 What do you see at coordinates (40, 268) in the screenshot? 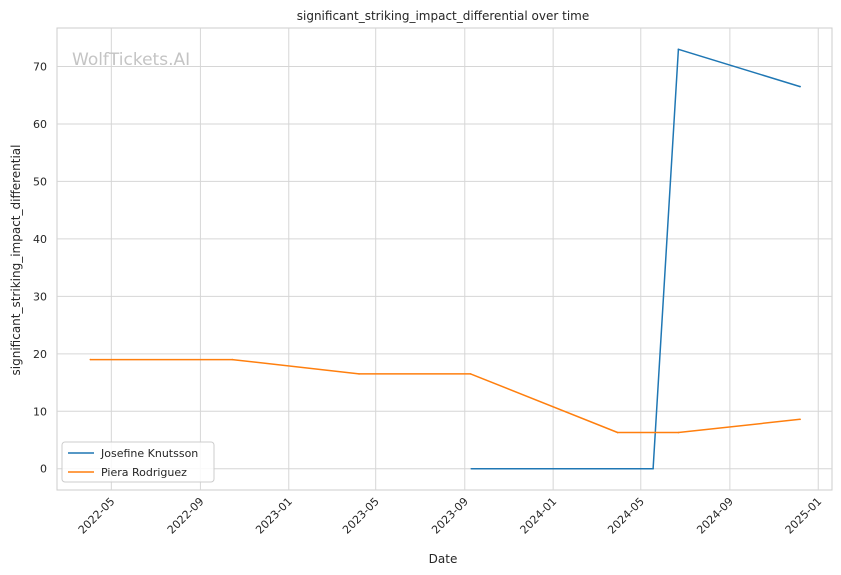
I see `y-axis: 0 10 20 30 40 50 60 70` at bounding box center [40, 268].